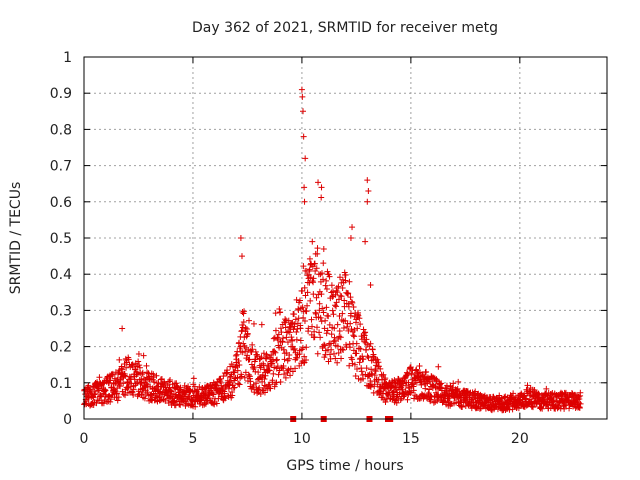  What do you see at coordinates (67, 58) in the screenshot?
I see `y-tick-label: 1` at bounding box center [67, 58].